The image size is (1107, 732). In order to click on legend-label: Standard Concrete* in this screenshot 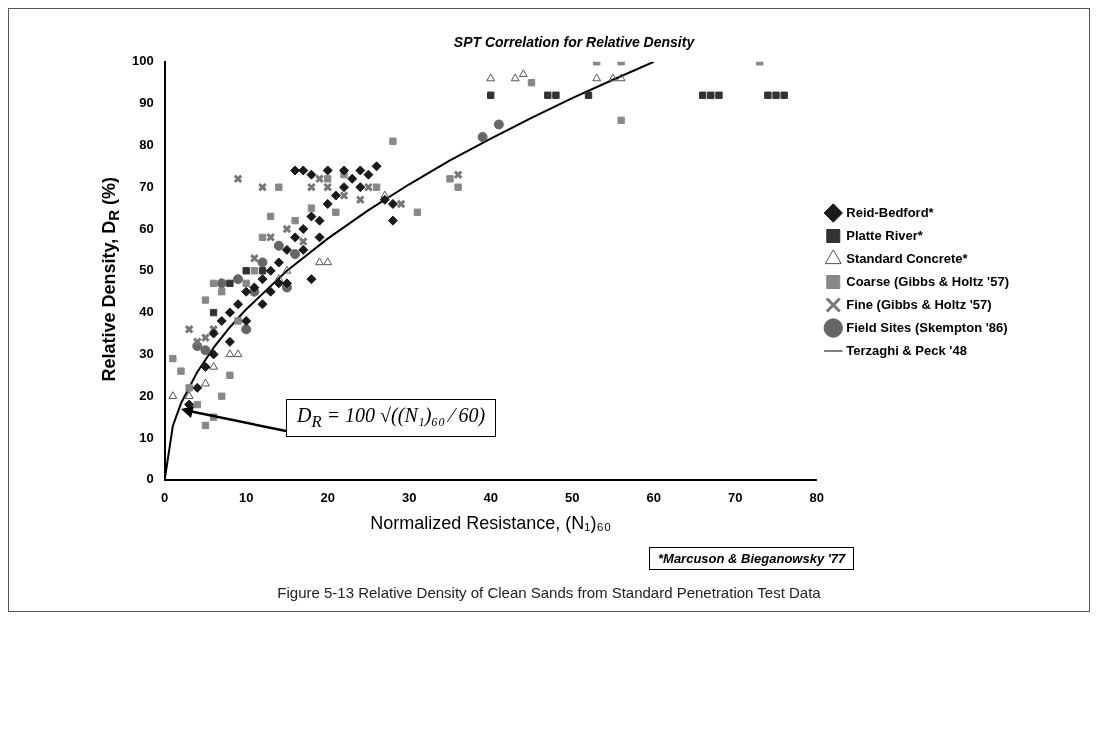, I will do `click(907, 258)`.